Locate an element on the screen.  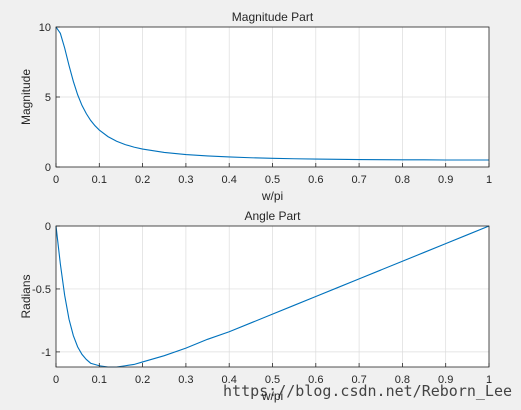
angle-x-tick-label: 0.7 is located at coordinates (358, 380).